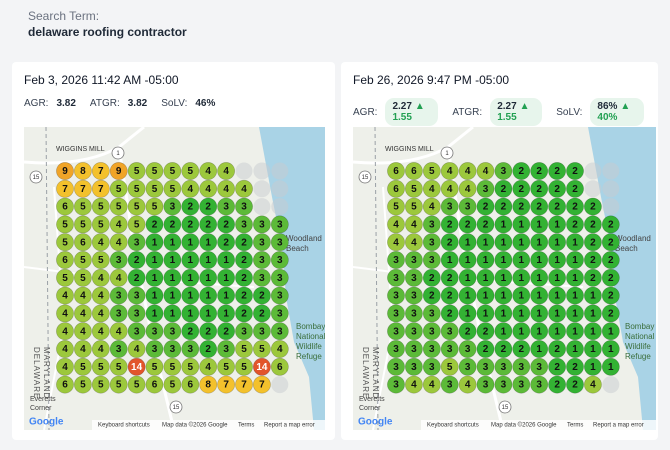 The image size is (670, 450). What do you see at coordinates (208, 385) in the screenshot?
I see `grid-rank: 8` at bounding box center [208, 385].